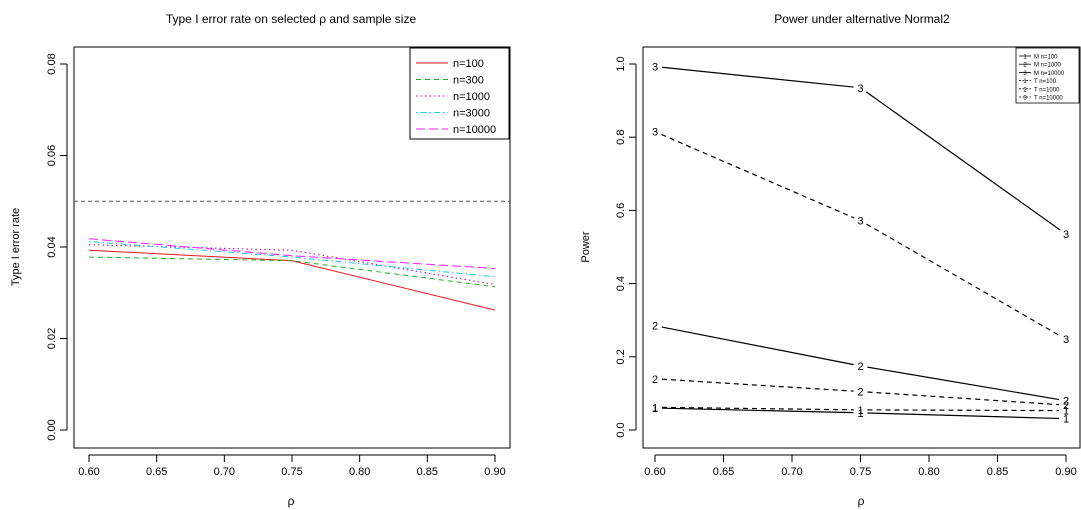 This screenshot has height=510, width=1081. Describe the element at coordinates (621, 283) in the screenshot. I see `y-tick-label: 0.4` at that location.